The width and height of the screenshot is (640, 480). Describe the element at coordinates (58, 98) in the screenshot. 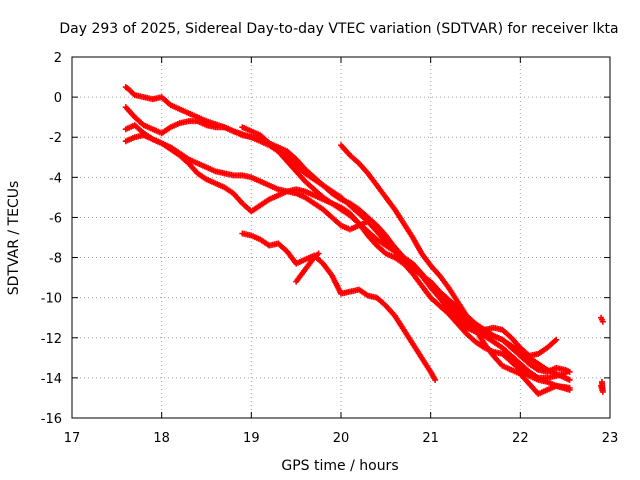

I see `y-tick-label: 0` at that location.